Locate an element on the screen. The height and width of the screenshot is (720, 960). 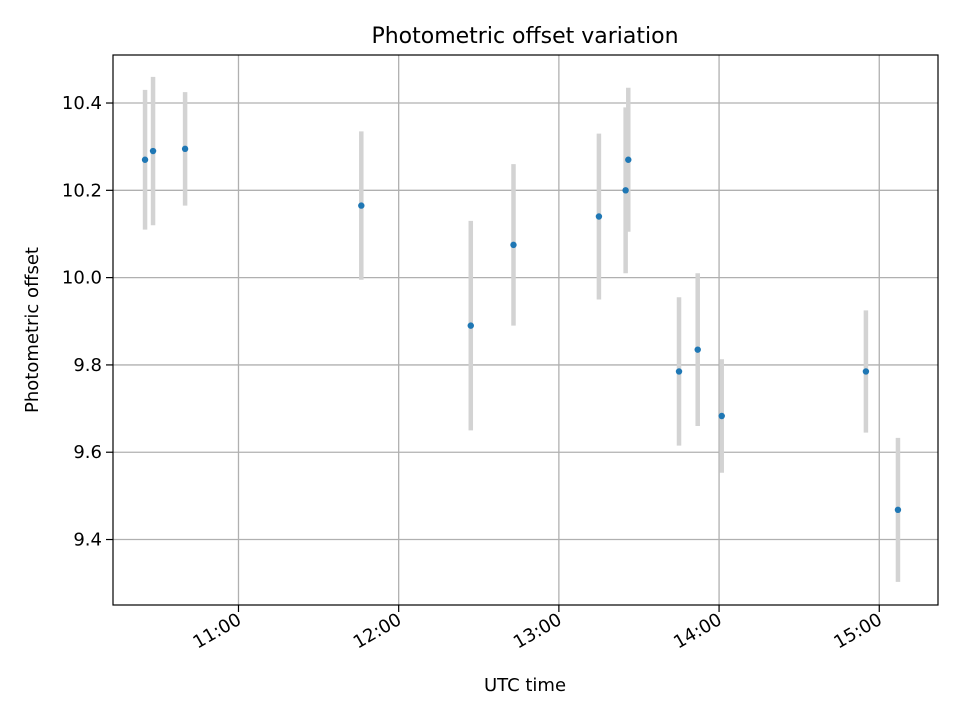
y-tick-label: 9.6 is located at coordinates (87, 452).